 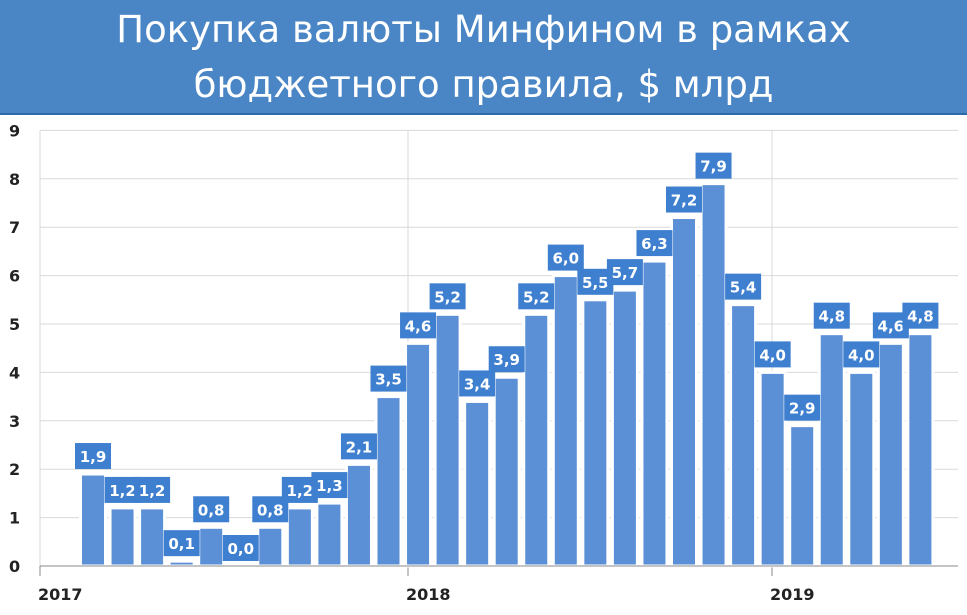 I want to click on data-label: 3,4, so click(x=477, y=384).